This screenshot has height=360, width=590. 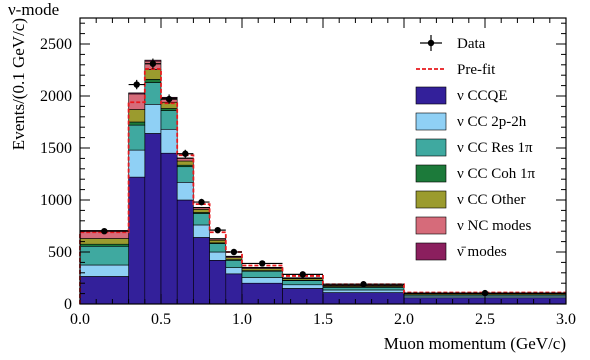 I want to click on x-tick-label: 0.5, so click(x=161, y=319).